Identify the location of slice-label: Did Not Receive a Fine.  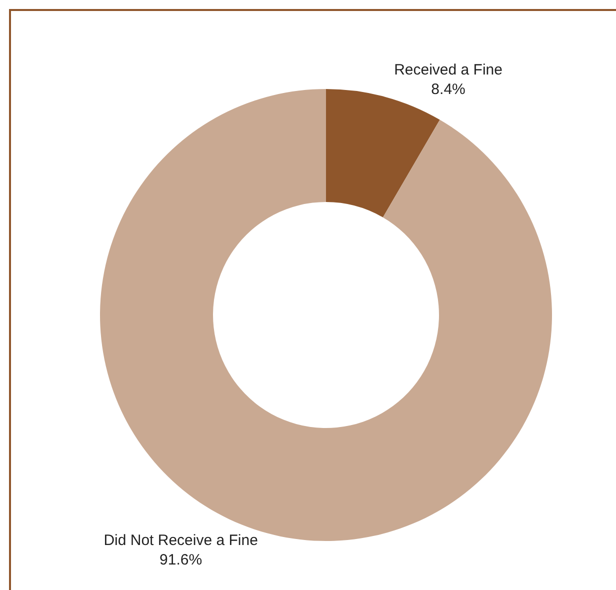
(181, 540).